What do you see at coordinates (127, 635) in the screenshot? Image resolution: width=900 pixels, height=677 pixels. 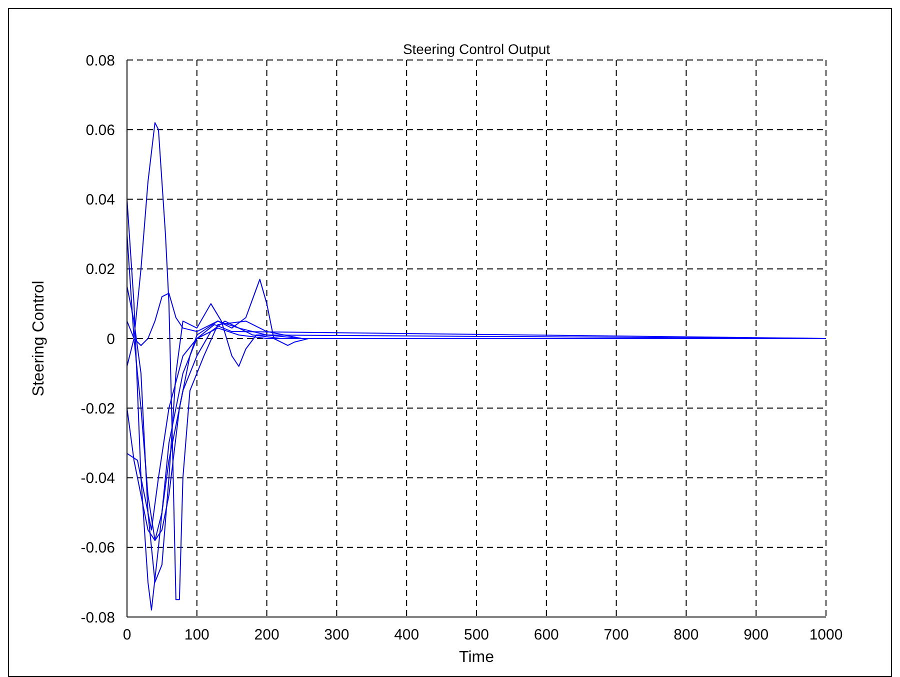 I see `x-tick-label: 0` at bounding box center [127, 635].